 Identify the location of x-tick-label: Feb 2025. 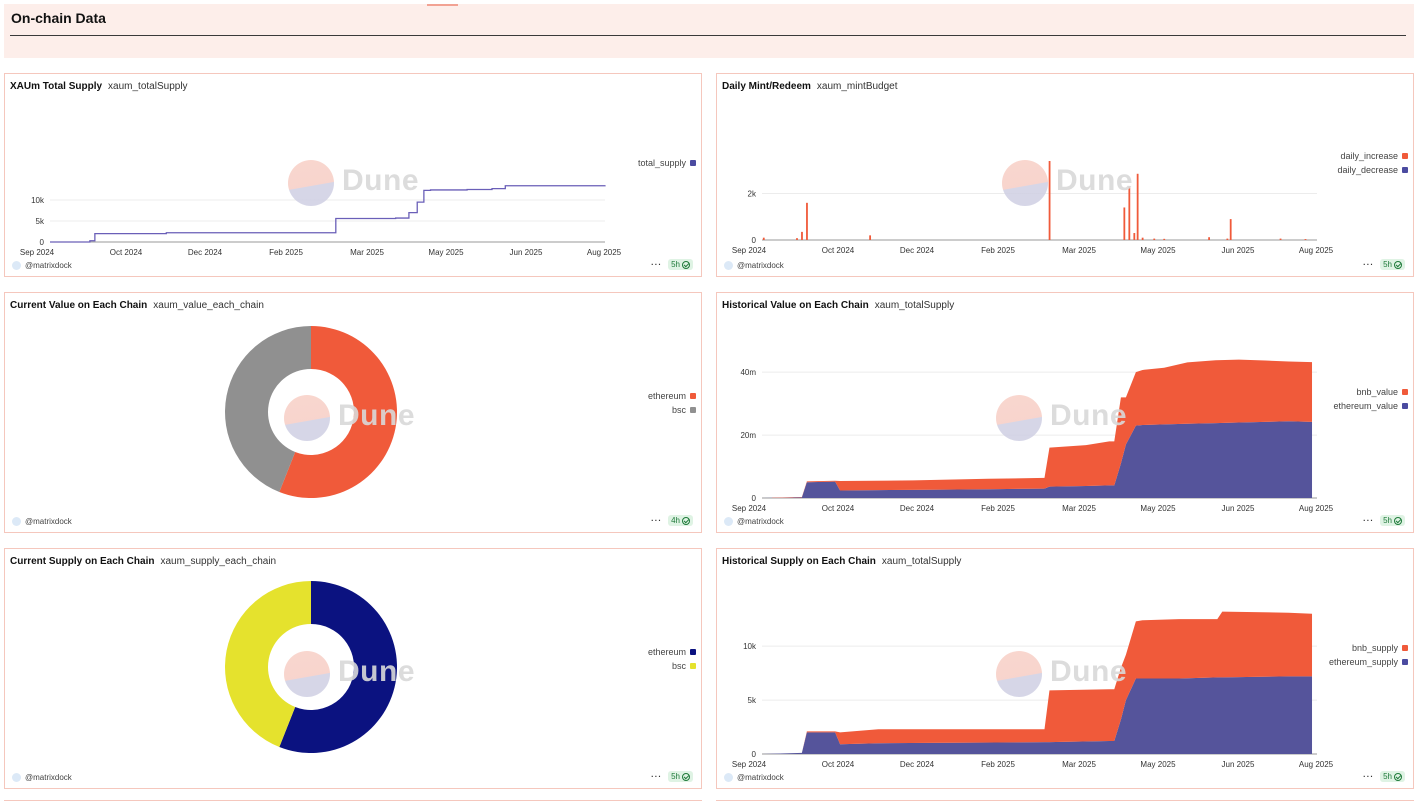
(286, 252).